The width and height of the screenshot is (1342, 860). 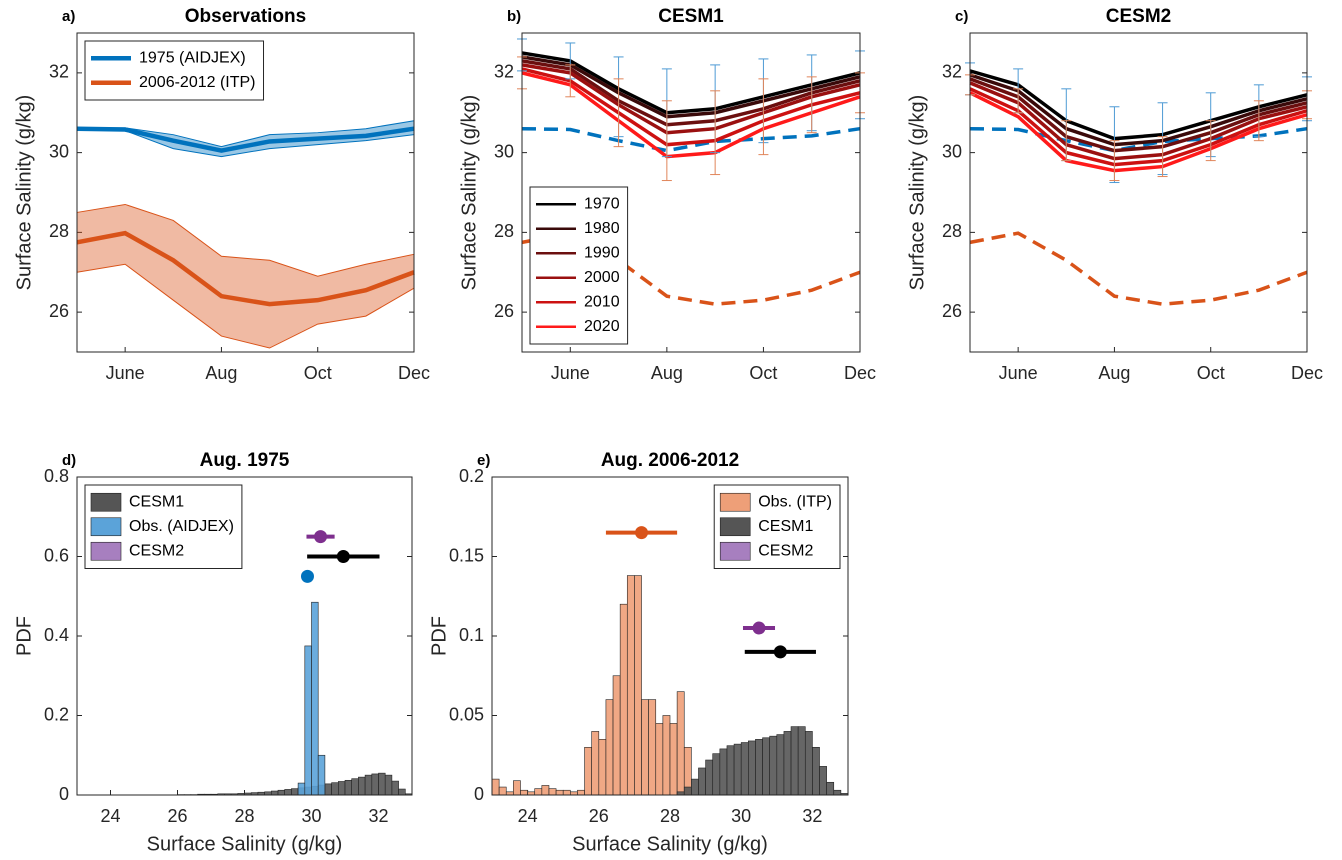 What do you see at coordinates (504, 311) in the screenshot?
I see `y-tick-label: 26` at bounding box center [504, 311].